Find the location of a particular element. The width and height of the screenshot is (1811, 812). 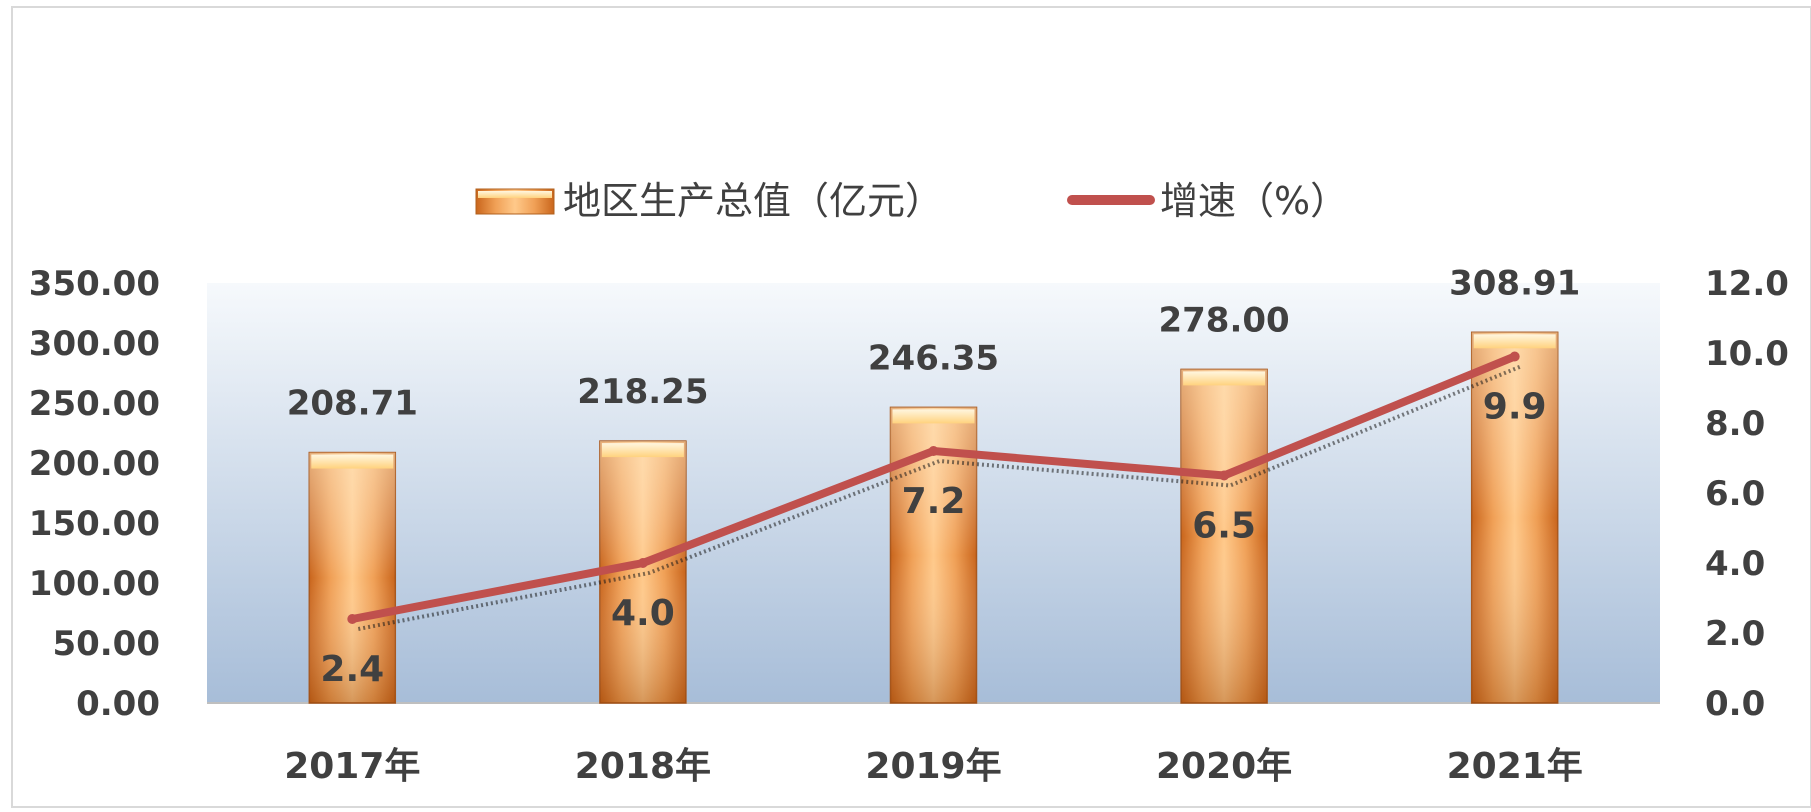

x-axis-categories: 2017年 2018年 2019年 2020年 2021年 is located at coordinates (933, 766).